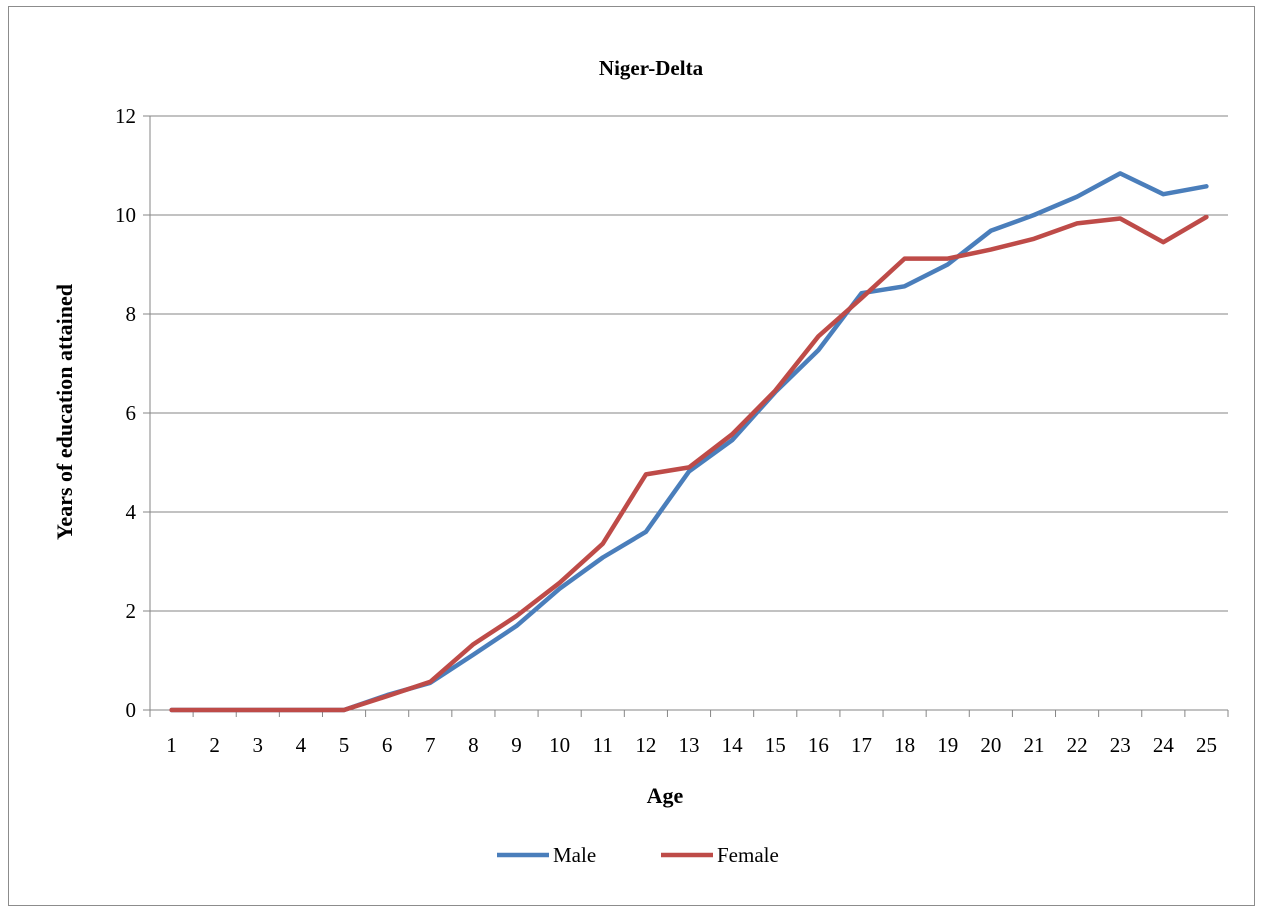 This screenshot has height=913, width=1261. What do you see at coordinates (214, 745) in the screenshot?
I see `x-tick-label: 2` at bounding box center [214, 745].